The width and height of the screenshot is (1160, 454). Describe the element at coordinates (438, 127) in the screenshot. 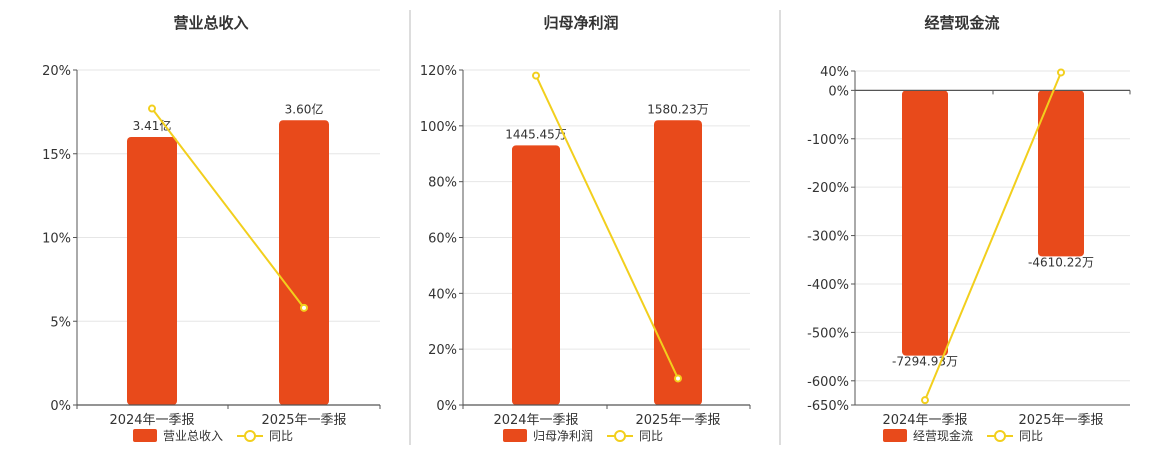

I see `y-tick-label: 100%` at that location.